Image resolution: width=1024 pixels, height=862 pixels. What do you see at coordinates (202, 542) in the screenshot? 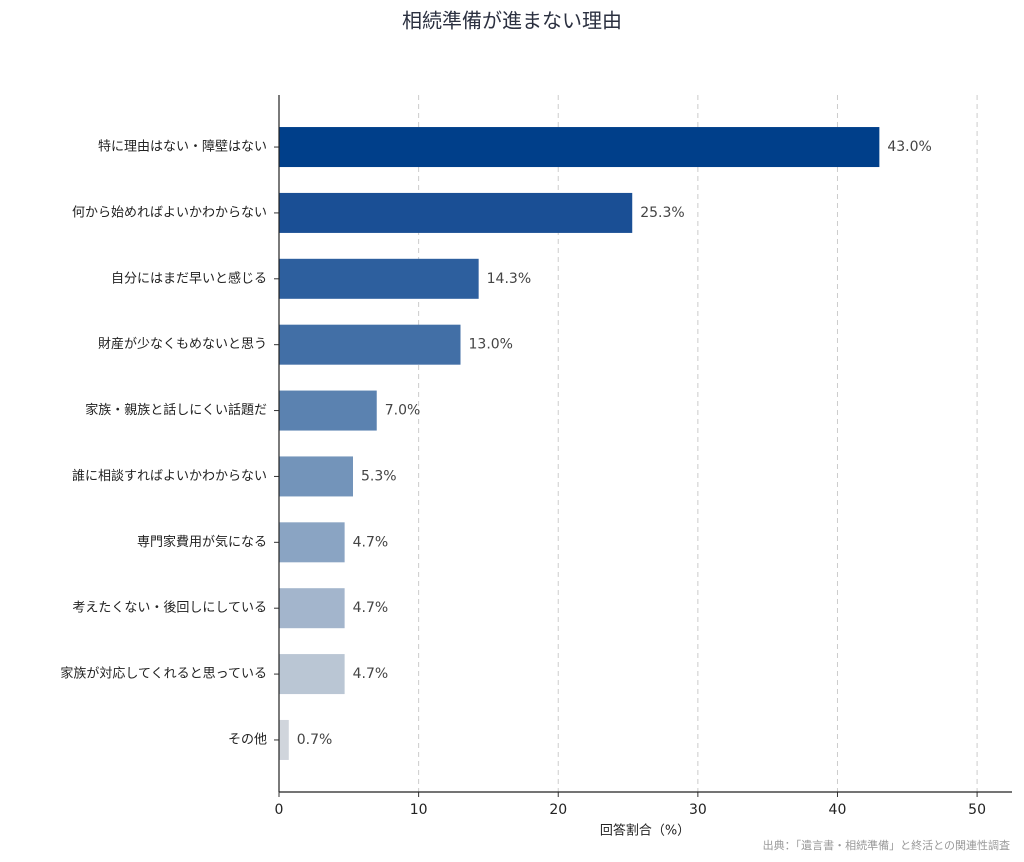
I see `y-tick-label: 専門家費用が気になる` at bounding box center [202, 542].